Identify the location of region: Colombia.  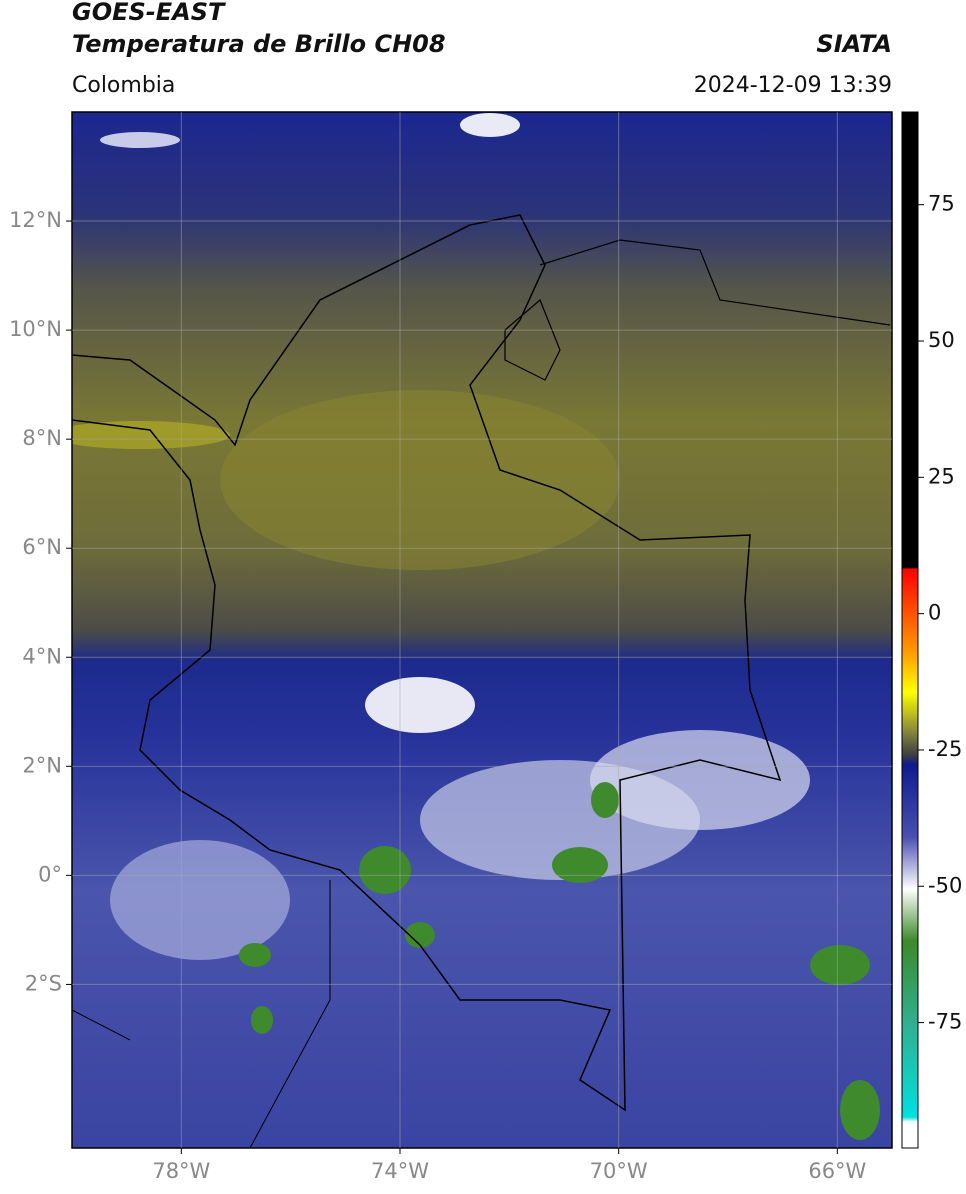
(123, 85).